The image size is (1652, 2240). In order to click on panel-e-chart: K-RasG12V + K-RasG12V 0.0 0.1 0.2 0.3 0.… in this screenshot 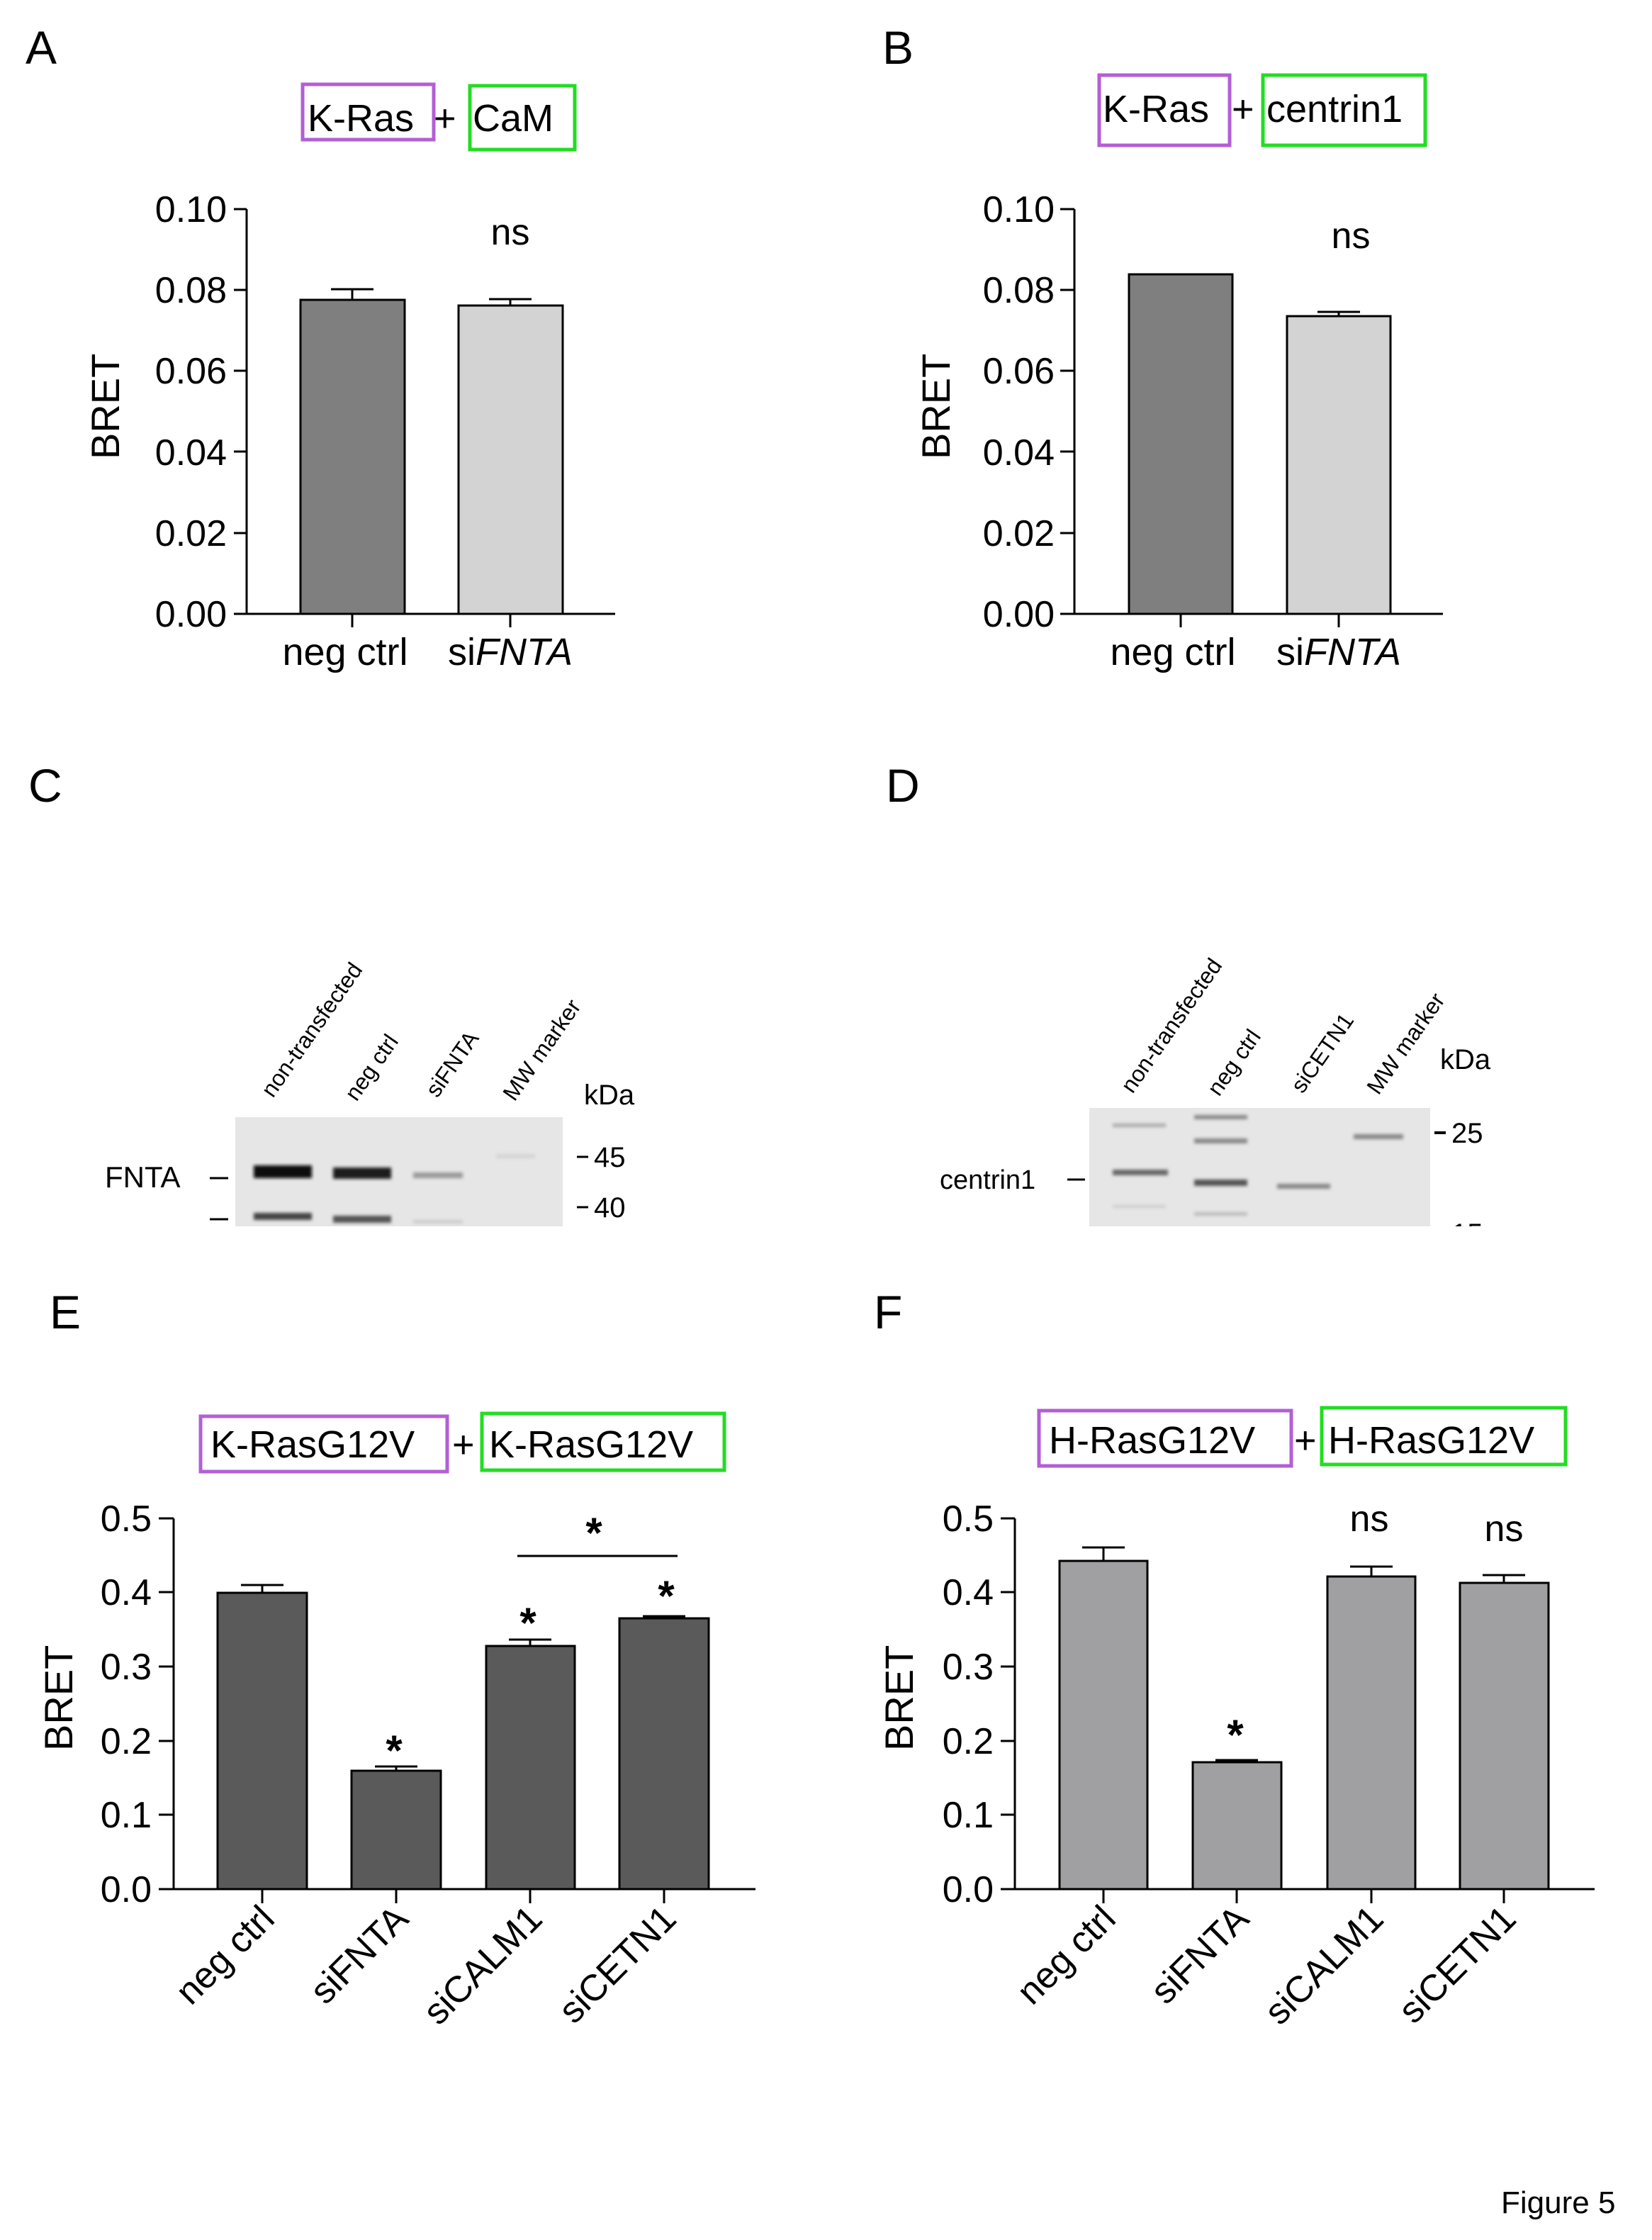, I will do `click(395, 1722)`.